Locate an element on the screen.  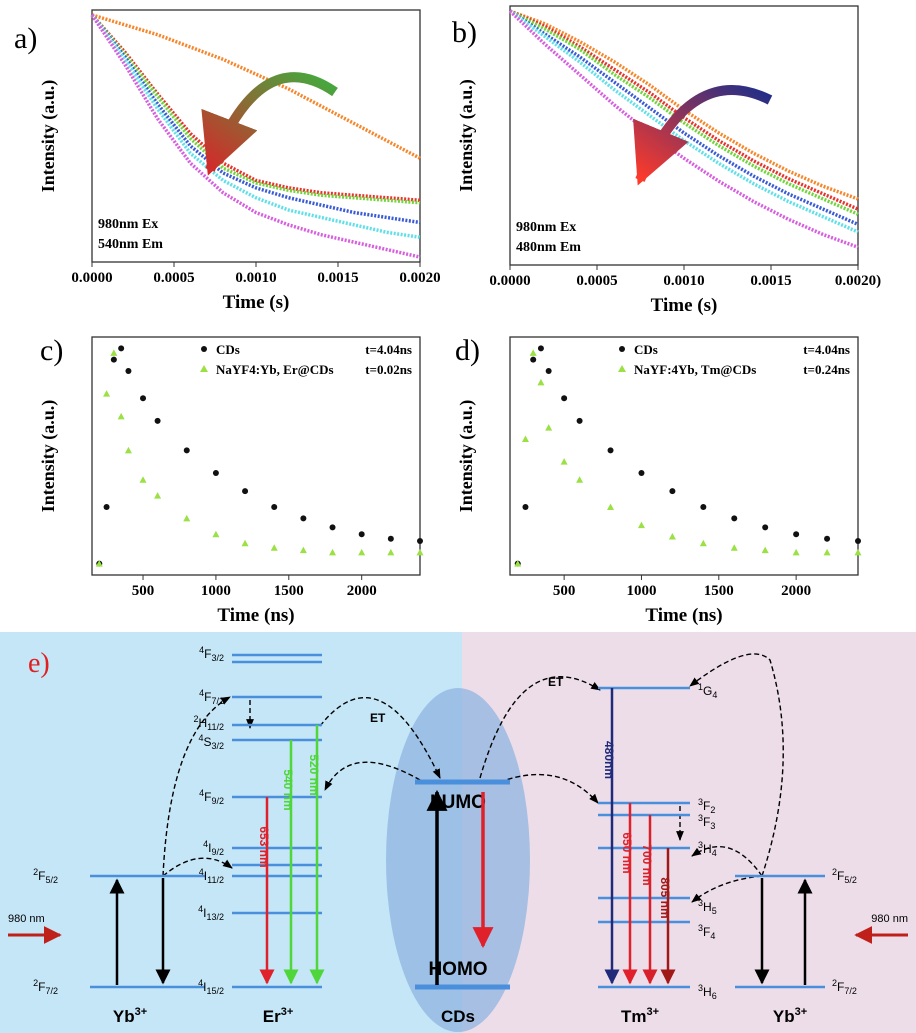
x-tick-label: 0.0005 is located at coordinates (596, 281).